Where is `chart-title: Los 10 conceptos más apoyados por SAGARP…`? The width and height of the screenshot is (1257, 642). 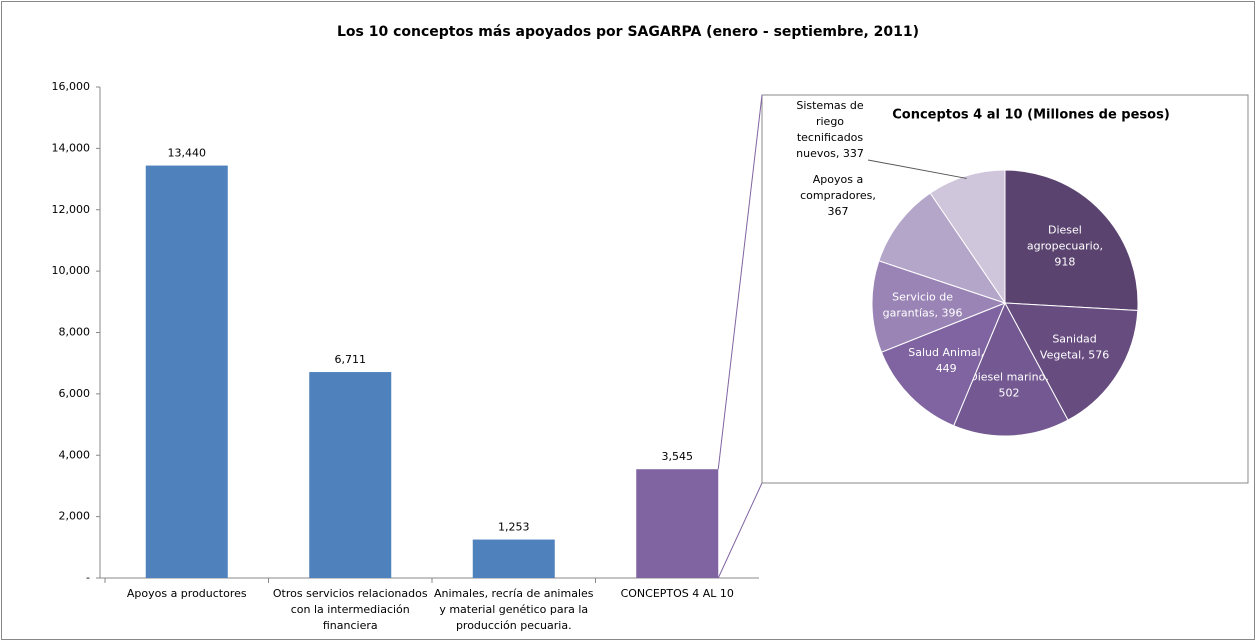 chart-title: Los 10 conceptos más apoyados por SAGARP… is located at coordinates (628, 32).